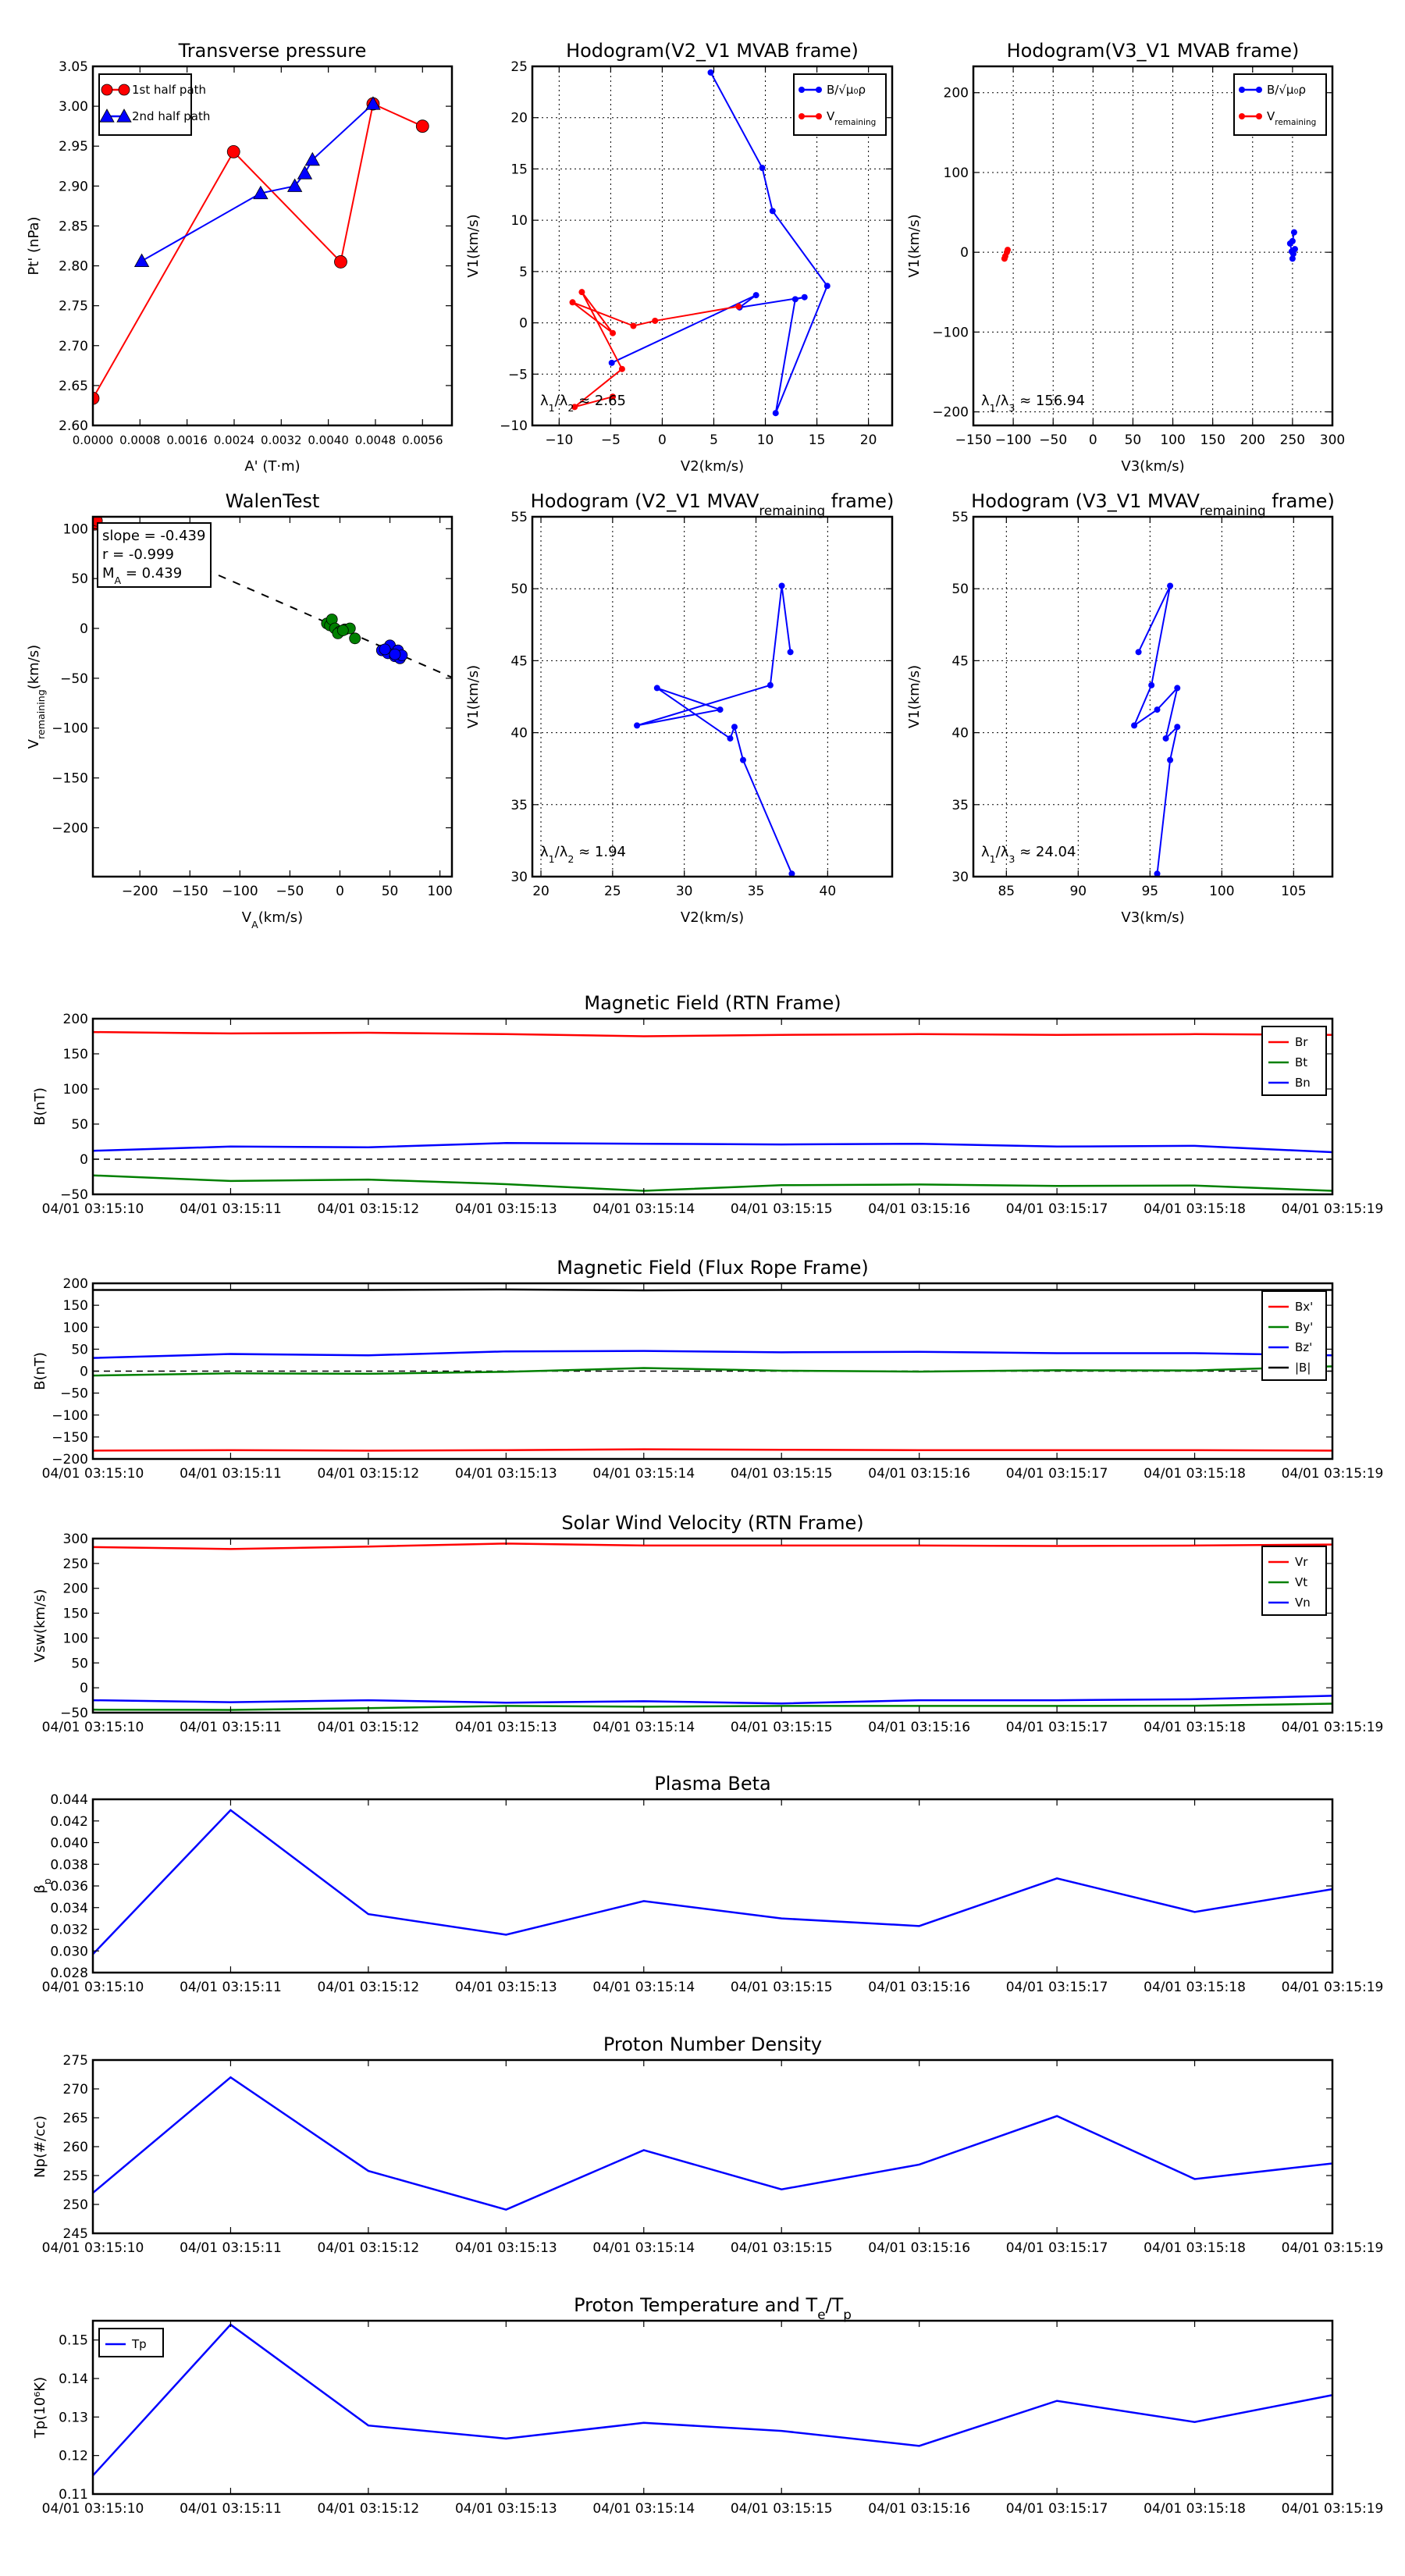 The image size is (1405, 2576). Describe the element at coordinates (73, 107) in the screenshot. I see `y-tick-label: 3.00` at that location.